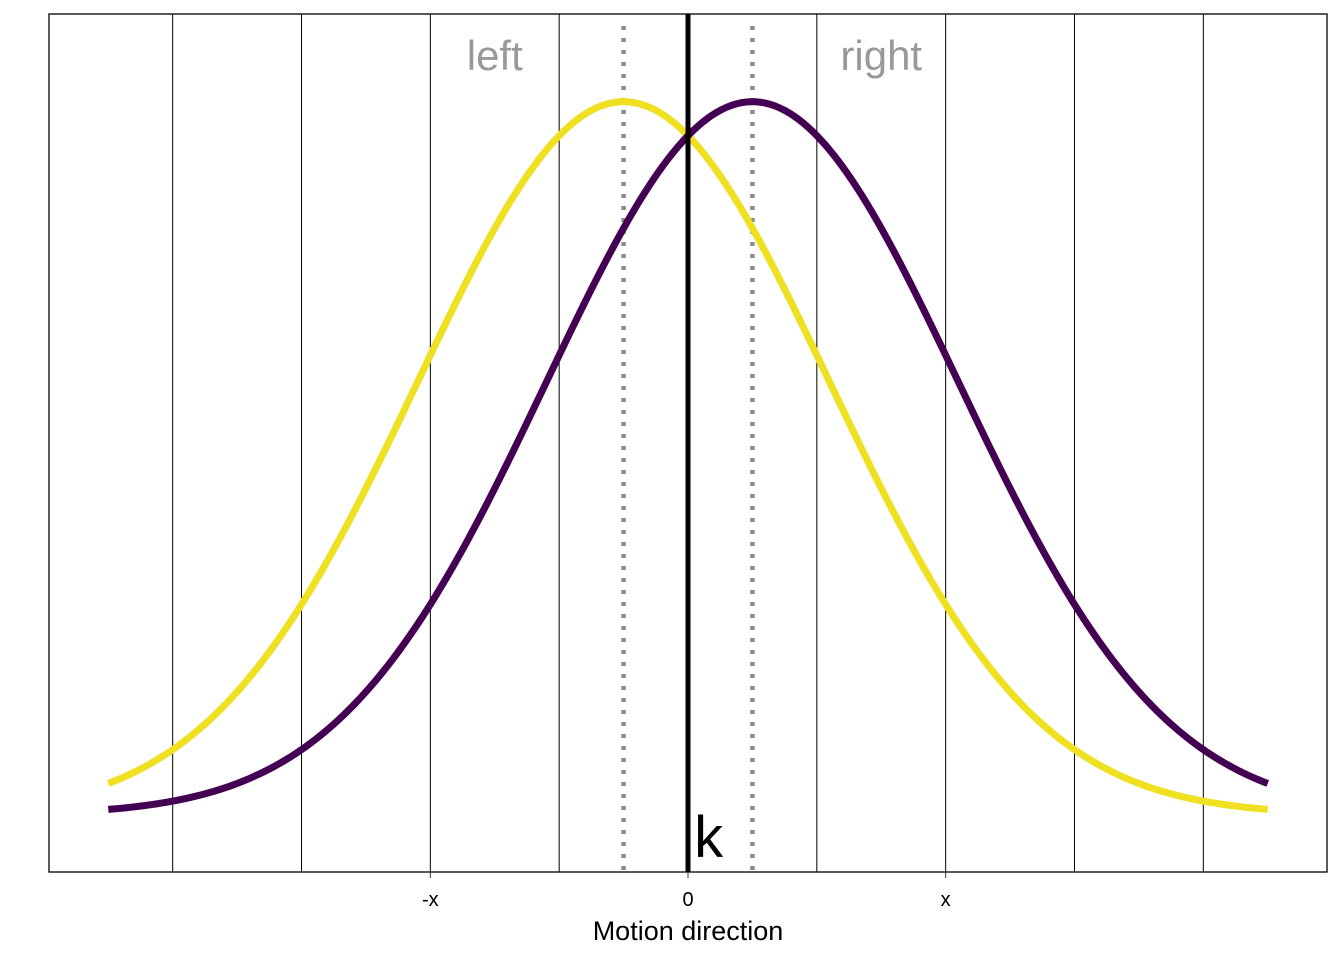  I want to click on x-tick-label: x, so click(946, 900).